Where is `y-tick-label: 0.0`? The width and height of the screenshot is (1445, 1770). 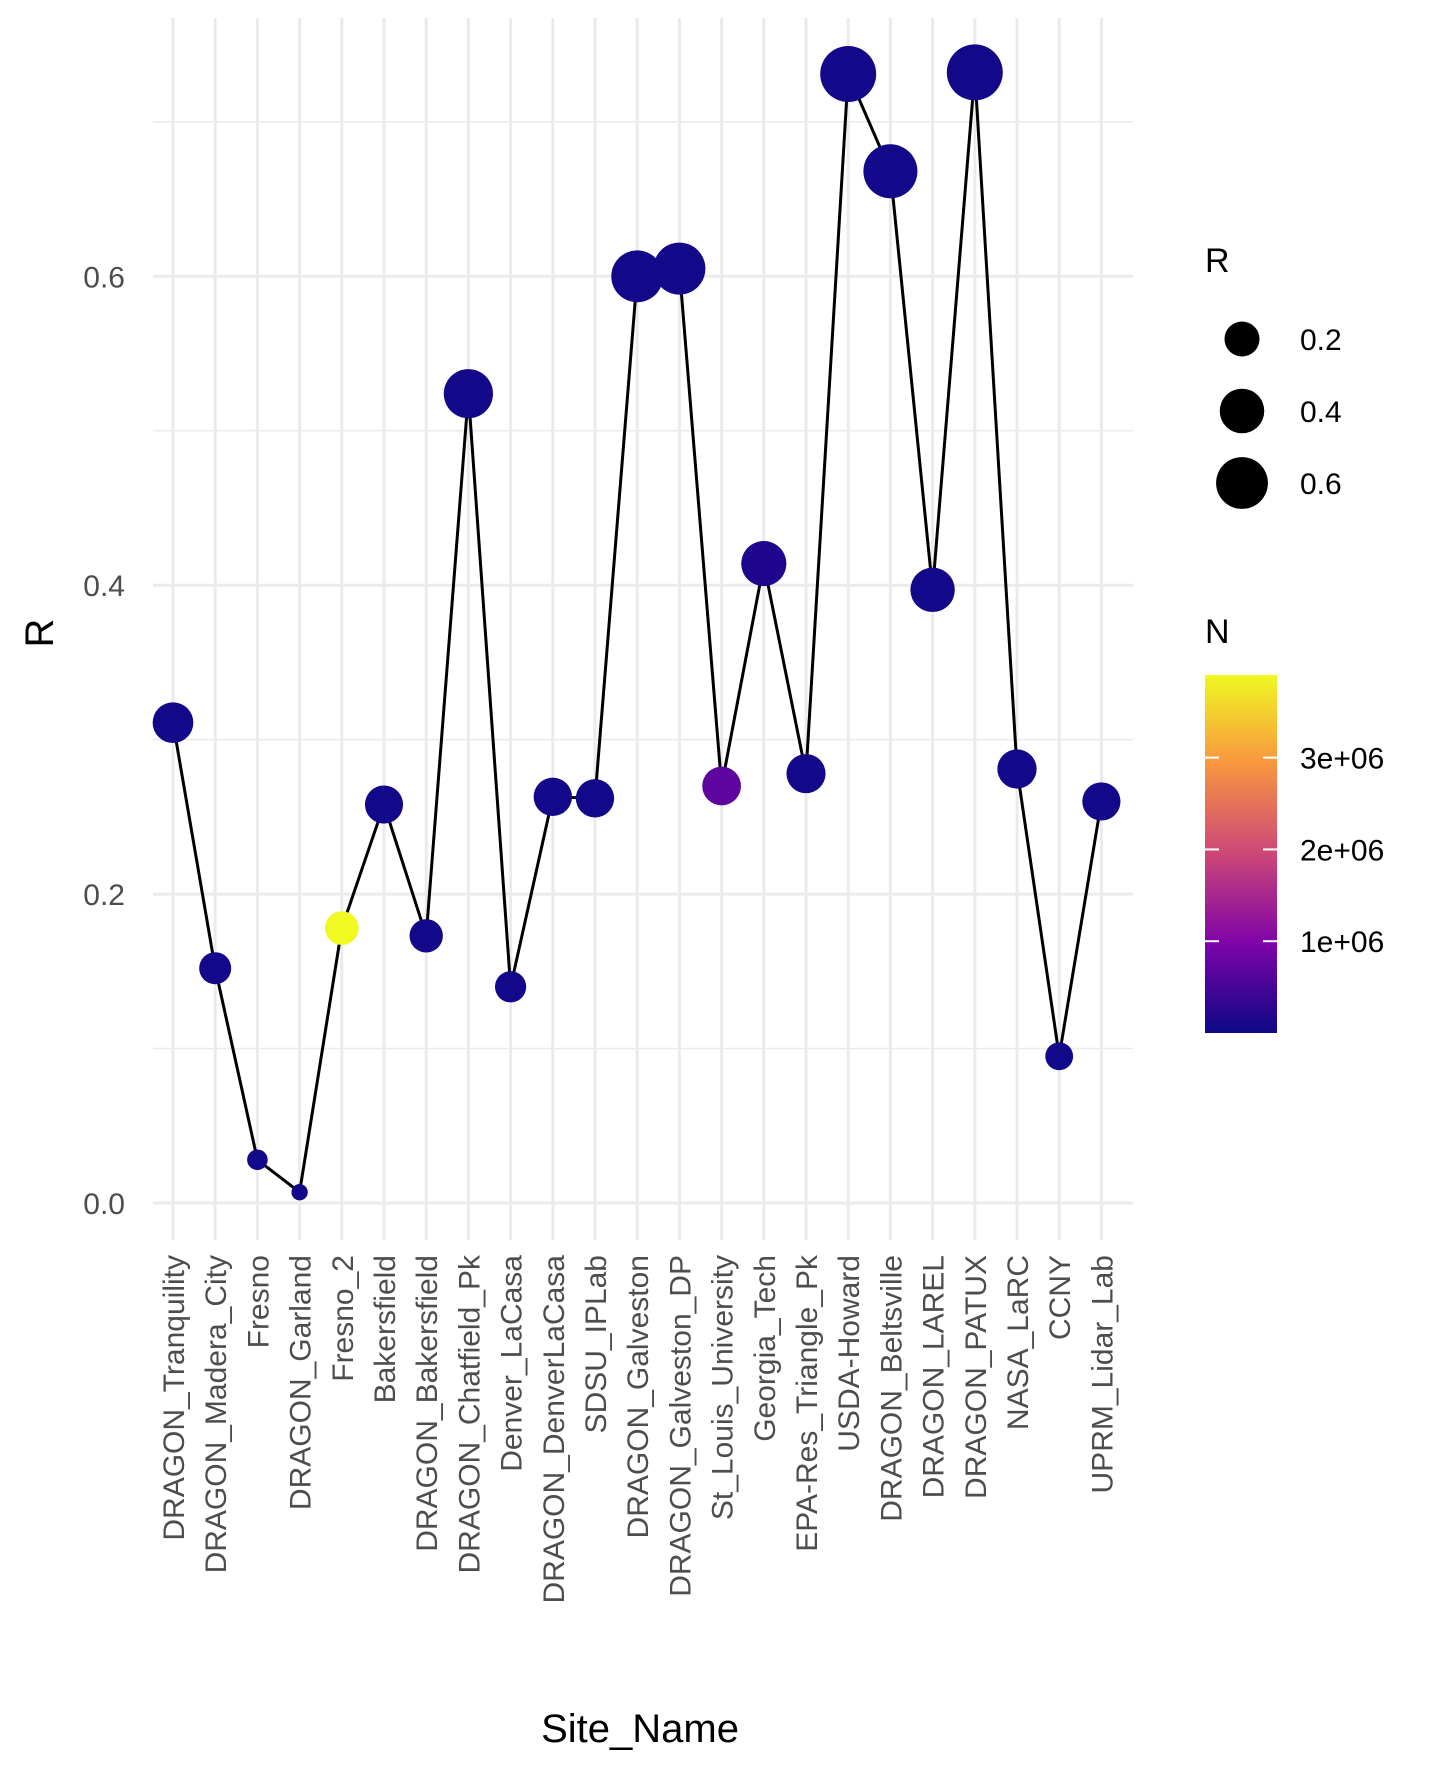
y-tick-label: 0.0 is located at coordinates (104, 1204).